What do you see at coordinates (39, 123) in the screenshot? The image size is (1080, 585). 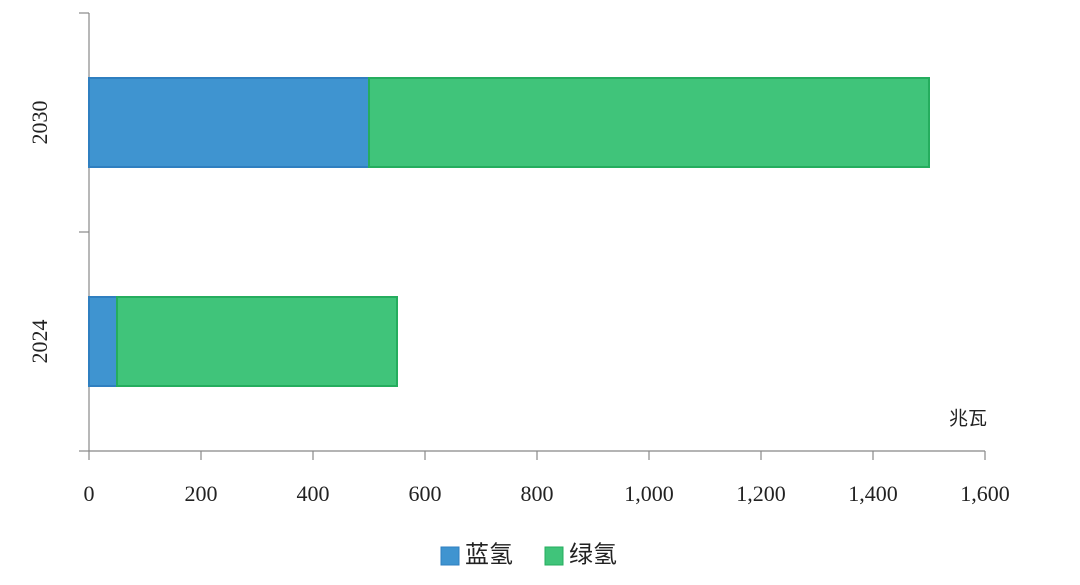 I see `y-tick-label: 2030` at bounding box center [39, 123].